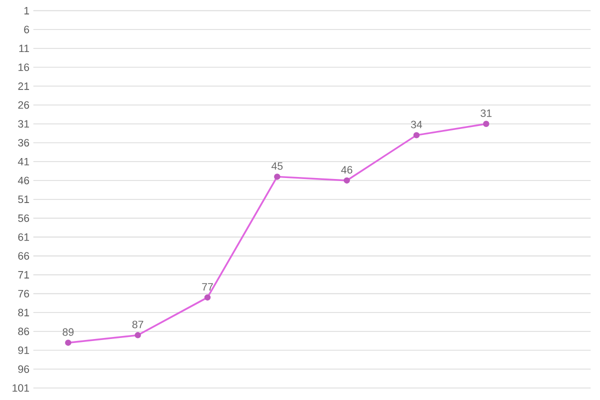 The height and width of the screenshot is (400, 600). Describe the element at coordinates (24, 312) in the screenshot. I see `y-tick-label: 81` at that location.